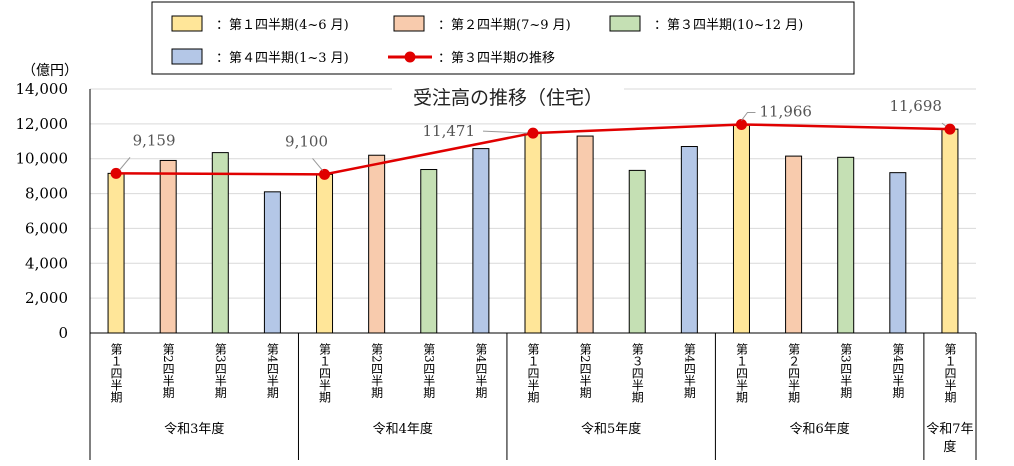 This screenshot has height=466, width=1014. I want to click on x-category-label: 第２四半期, so click(794, 373).